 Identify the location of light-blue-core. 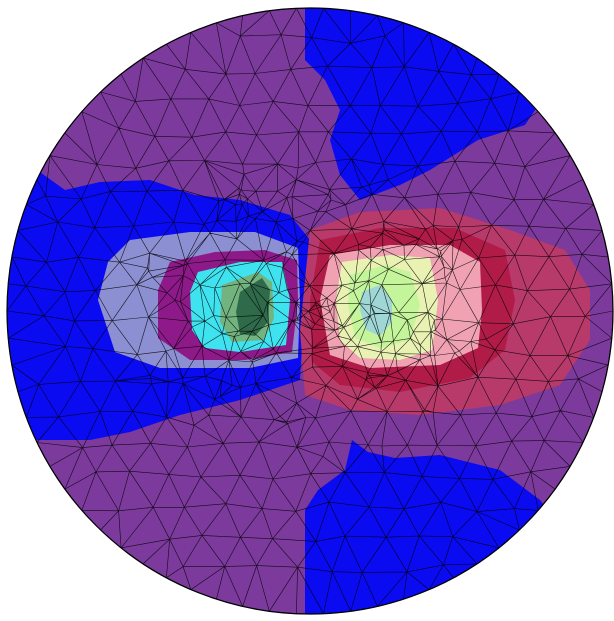
(376, 310).